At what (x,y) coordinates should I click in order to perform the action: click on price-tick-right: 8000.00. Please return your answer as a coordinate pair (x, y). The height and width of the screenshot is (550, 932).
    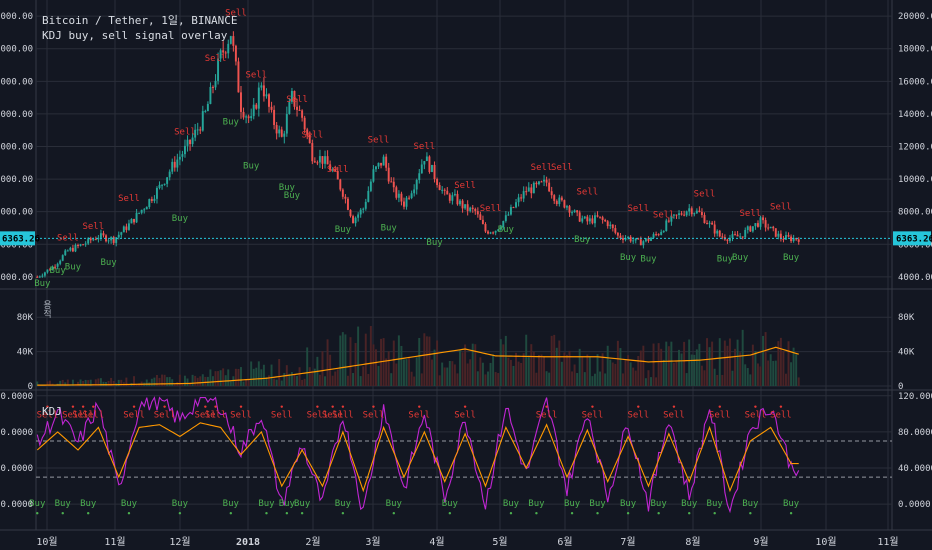
    Looking at the image, I should click on (915, 213).